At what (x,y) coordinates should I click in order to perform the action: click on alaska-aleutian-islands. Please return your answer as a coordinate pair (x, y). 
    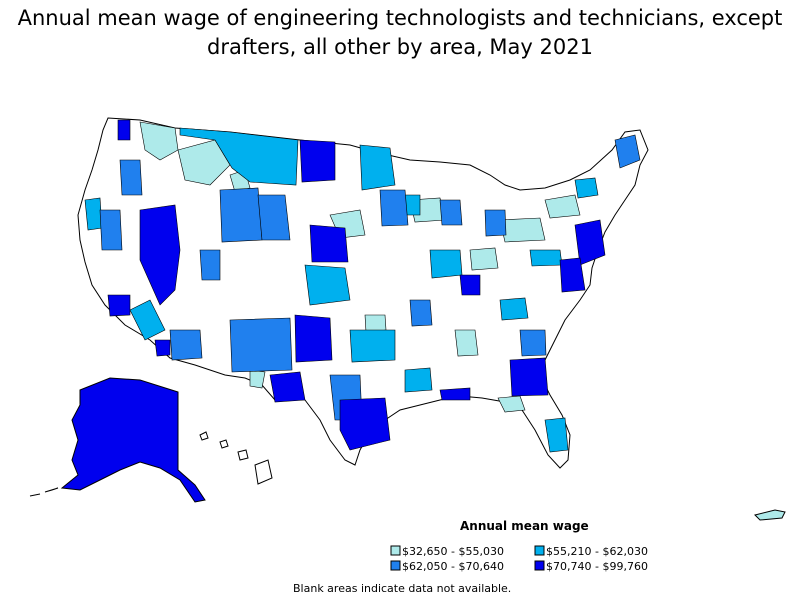
    Looking at the image, I should click on (44, 492).